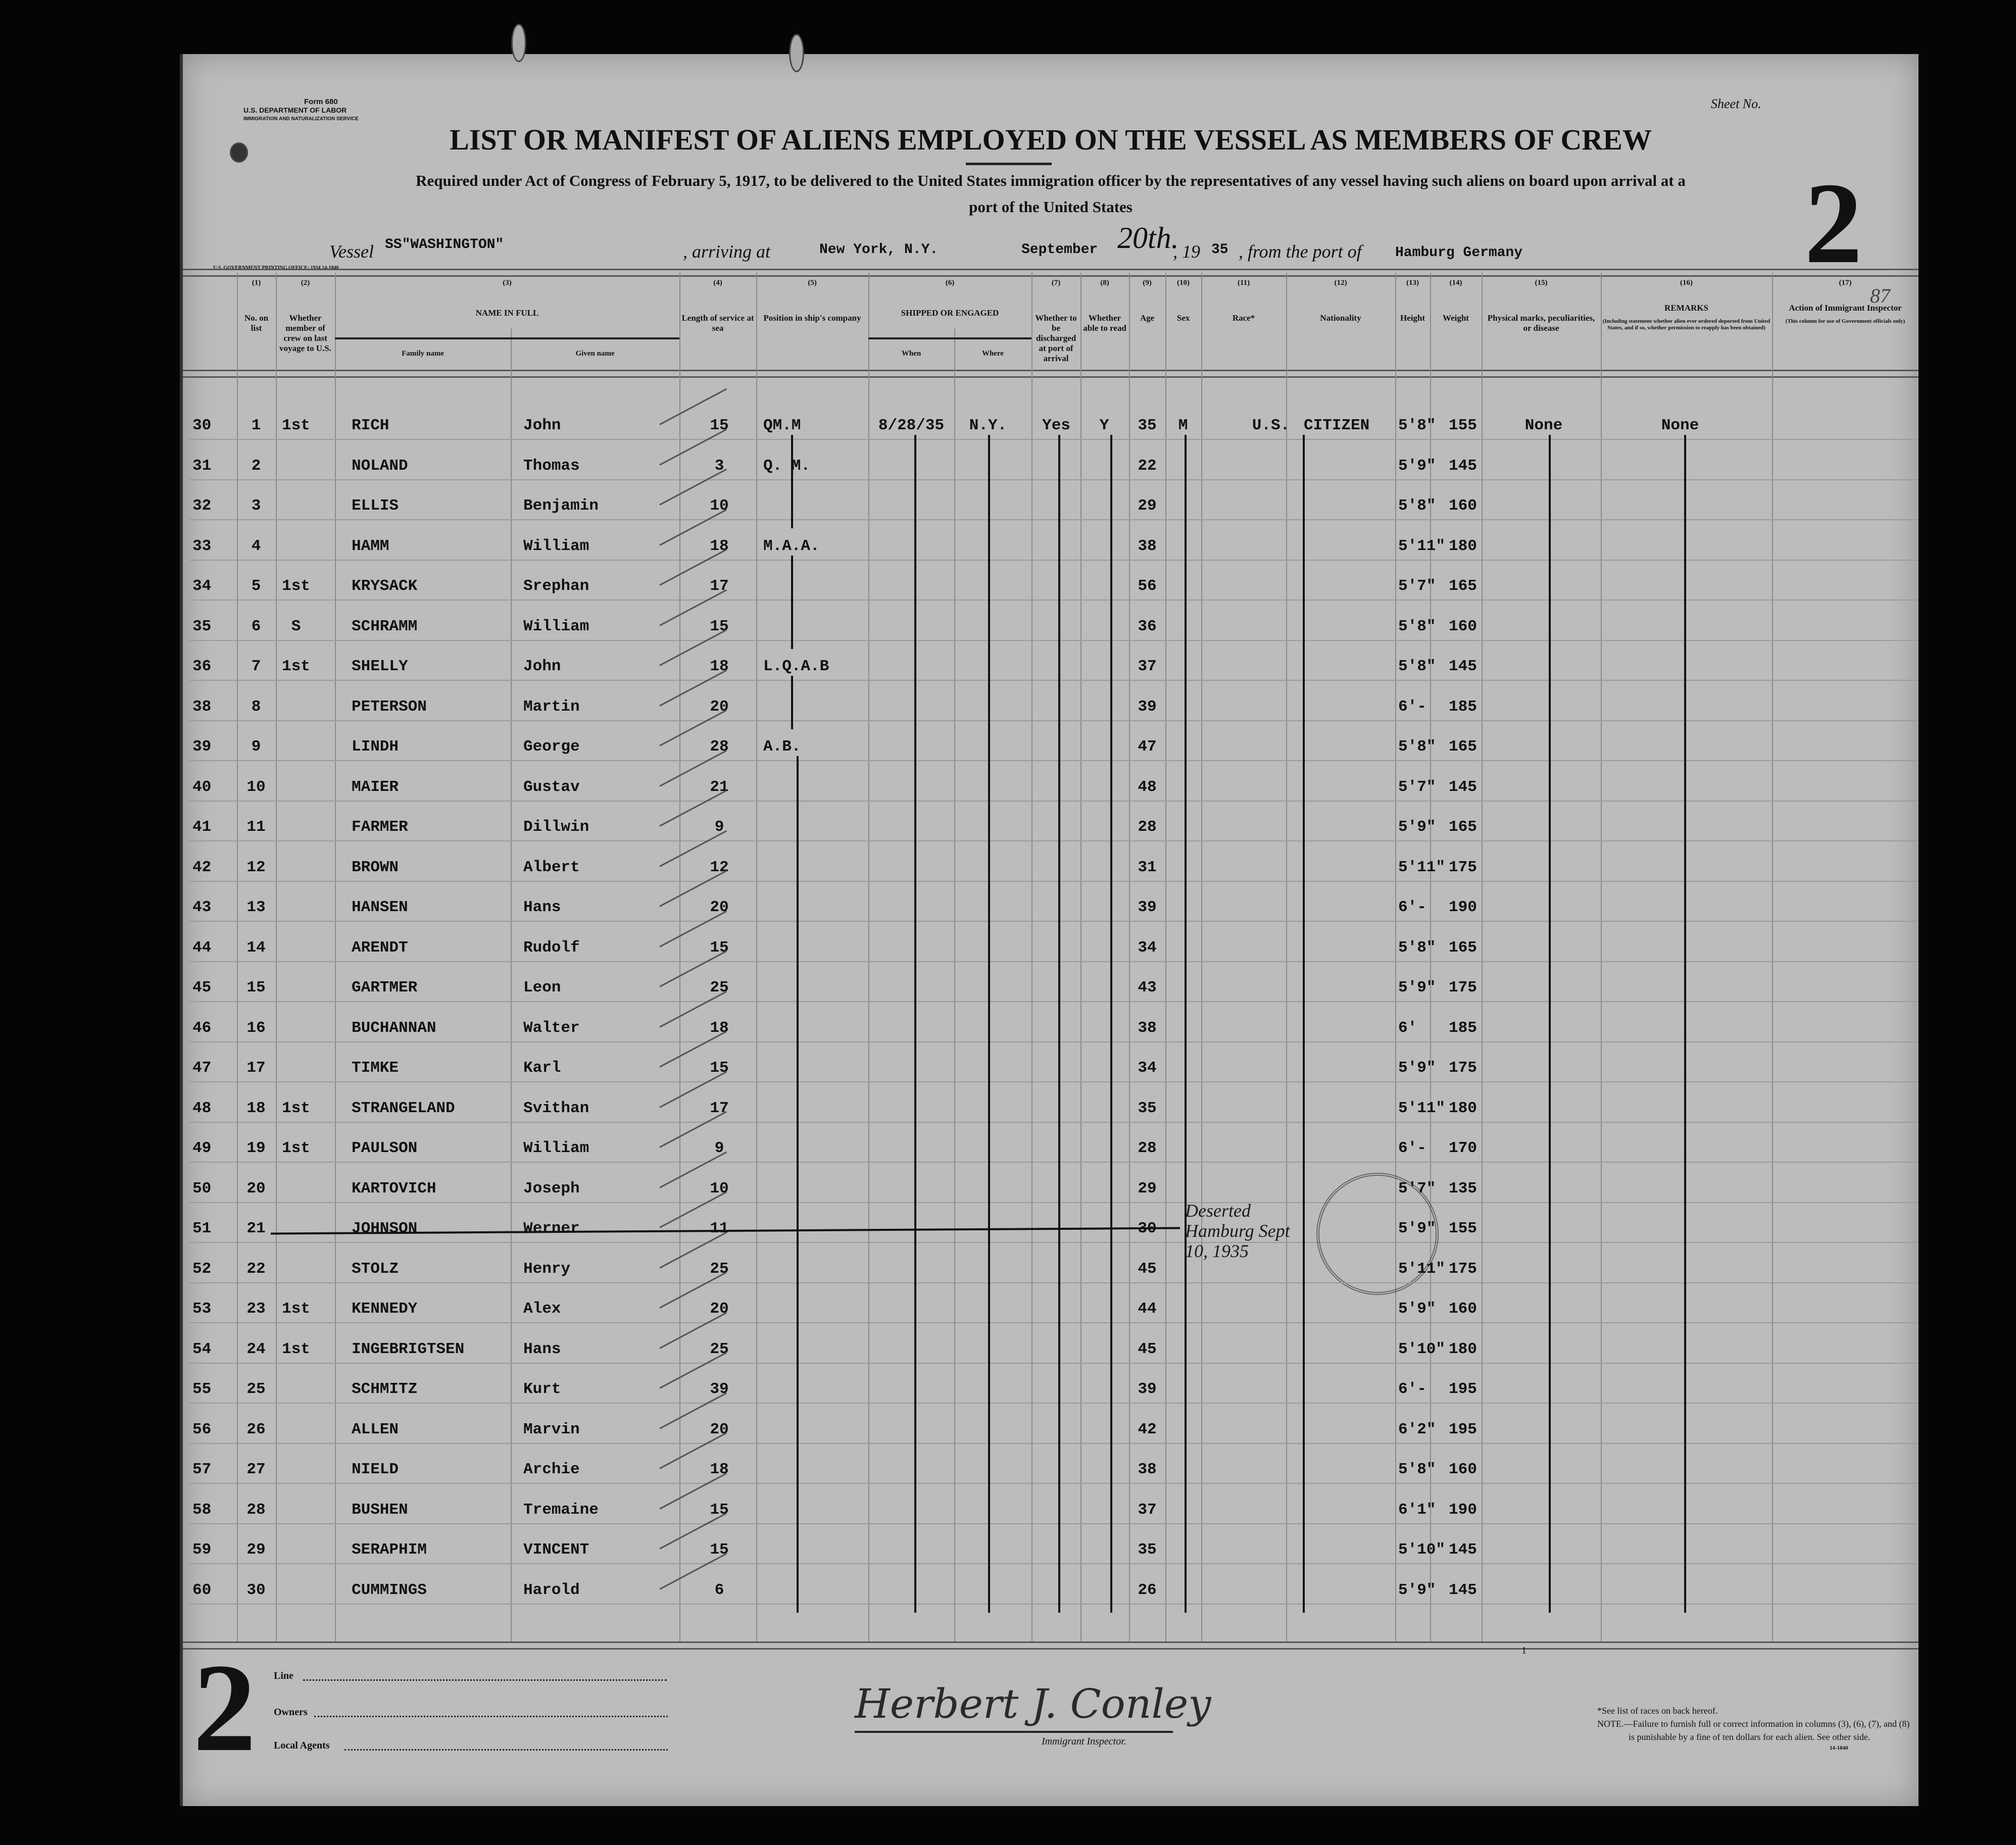  What do you see at coordinates (256, 827) in the screenshot?
I see `cell-no: 11` at bounding box center [256, 827].